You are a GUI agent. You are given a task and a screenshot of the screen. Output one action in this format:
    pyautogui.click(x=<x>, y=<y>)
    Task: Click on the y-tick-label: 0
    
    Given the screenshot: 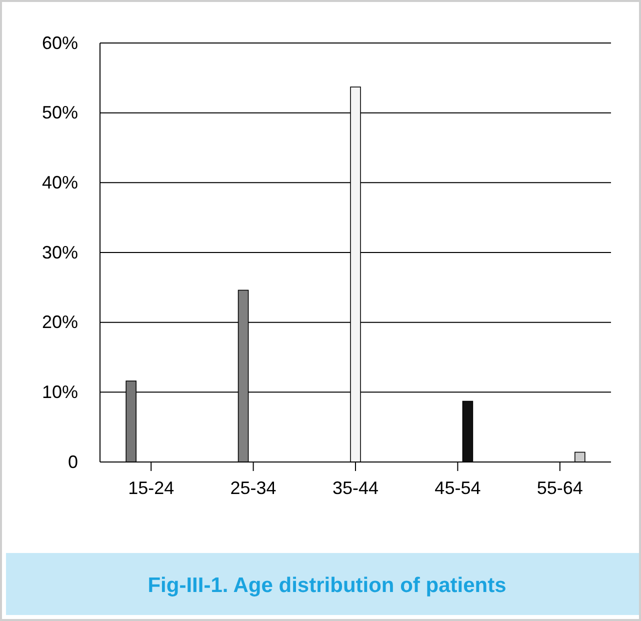 What is the action you would take?
    pyautogui.click(x=73, y=462)
    